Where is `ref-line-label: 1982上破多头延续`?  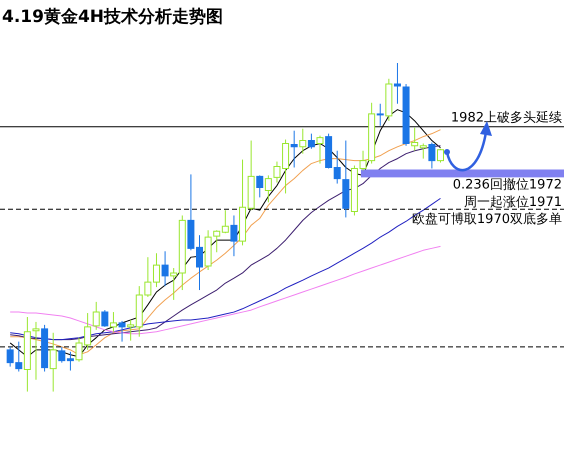
ref-line-label: 1982上破多头延续 is located at coordinates (506, 118).